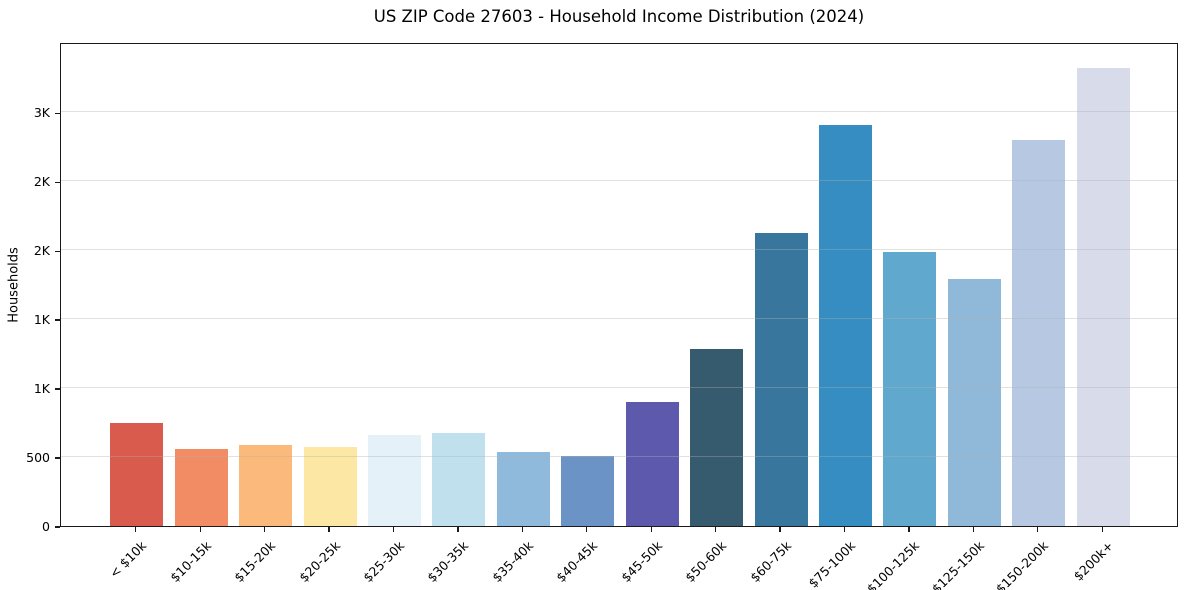  I want to click on x-tick-label: $25-30k, so click(384, 562).